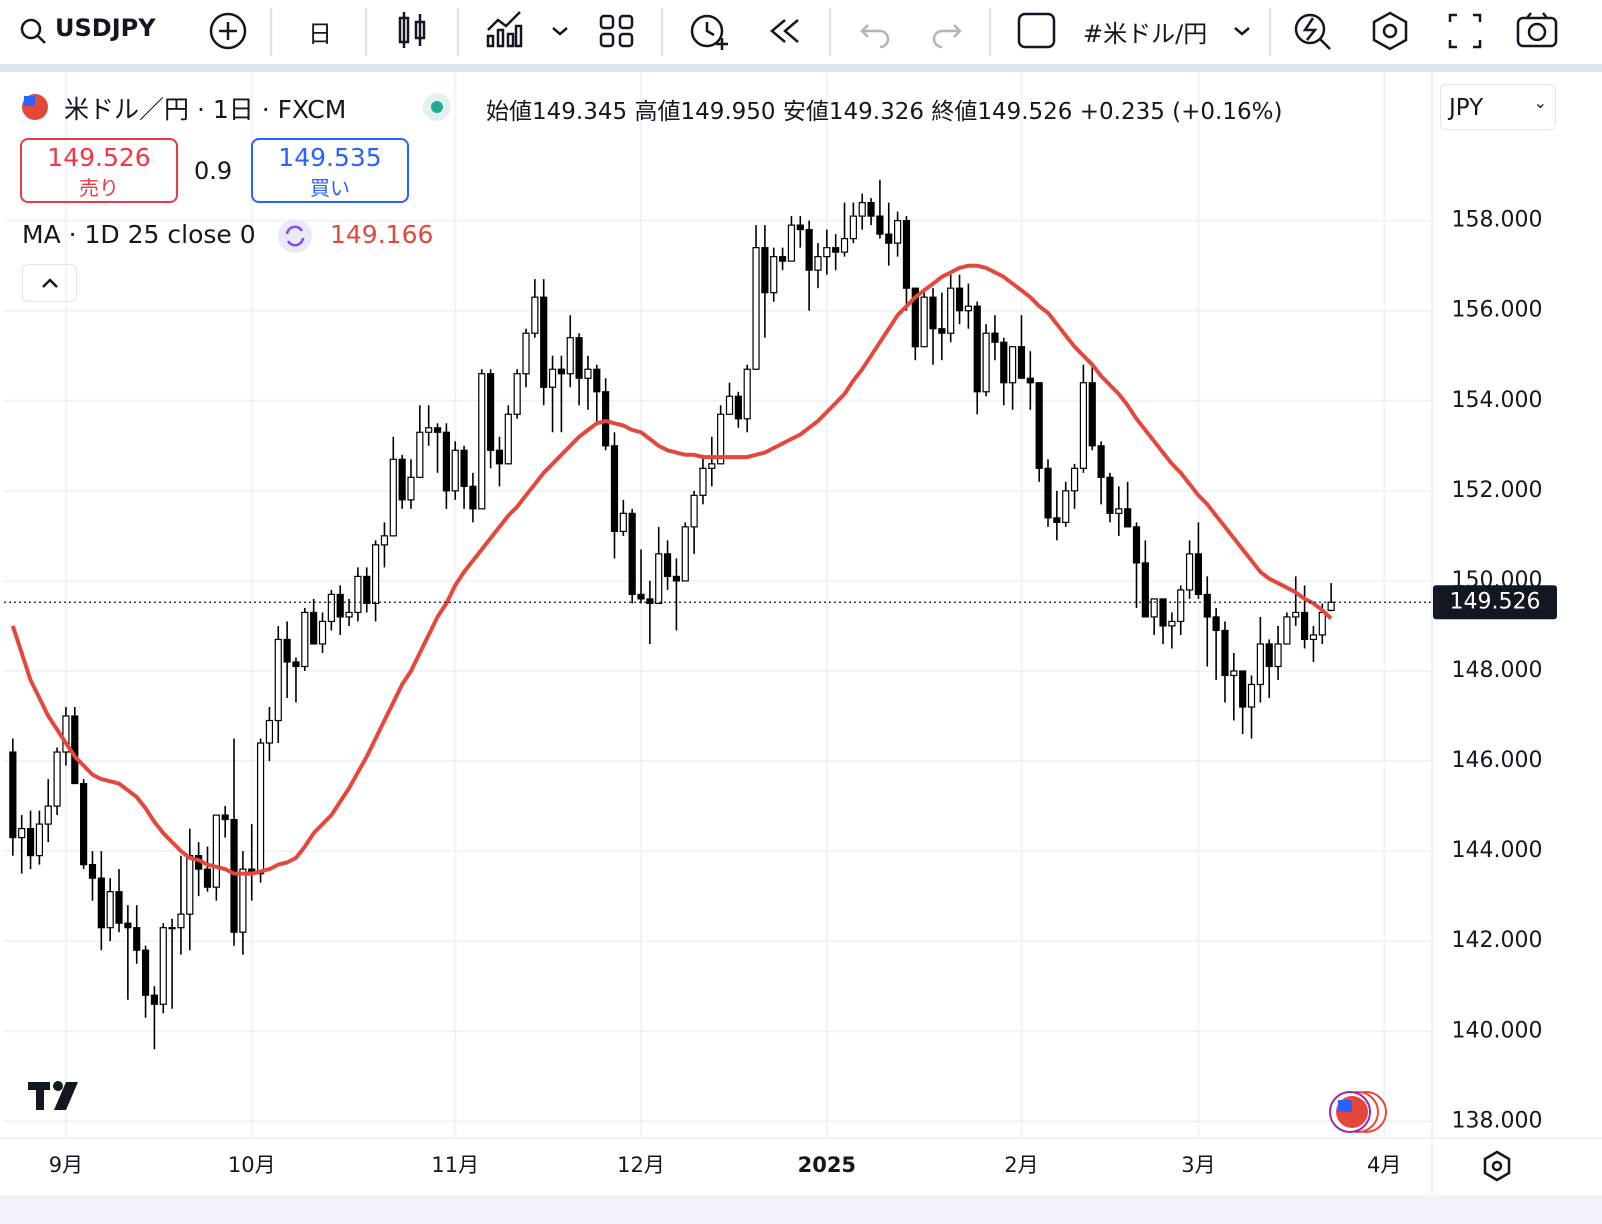 Image resolution: width=1602 pixels, height=1224 pixels. What do you see at coordinates (1025, 112) in the screenshot?
I see `close-value: 149.526` at bounding box center [1025, 112].